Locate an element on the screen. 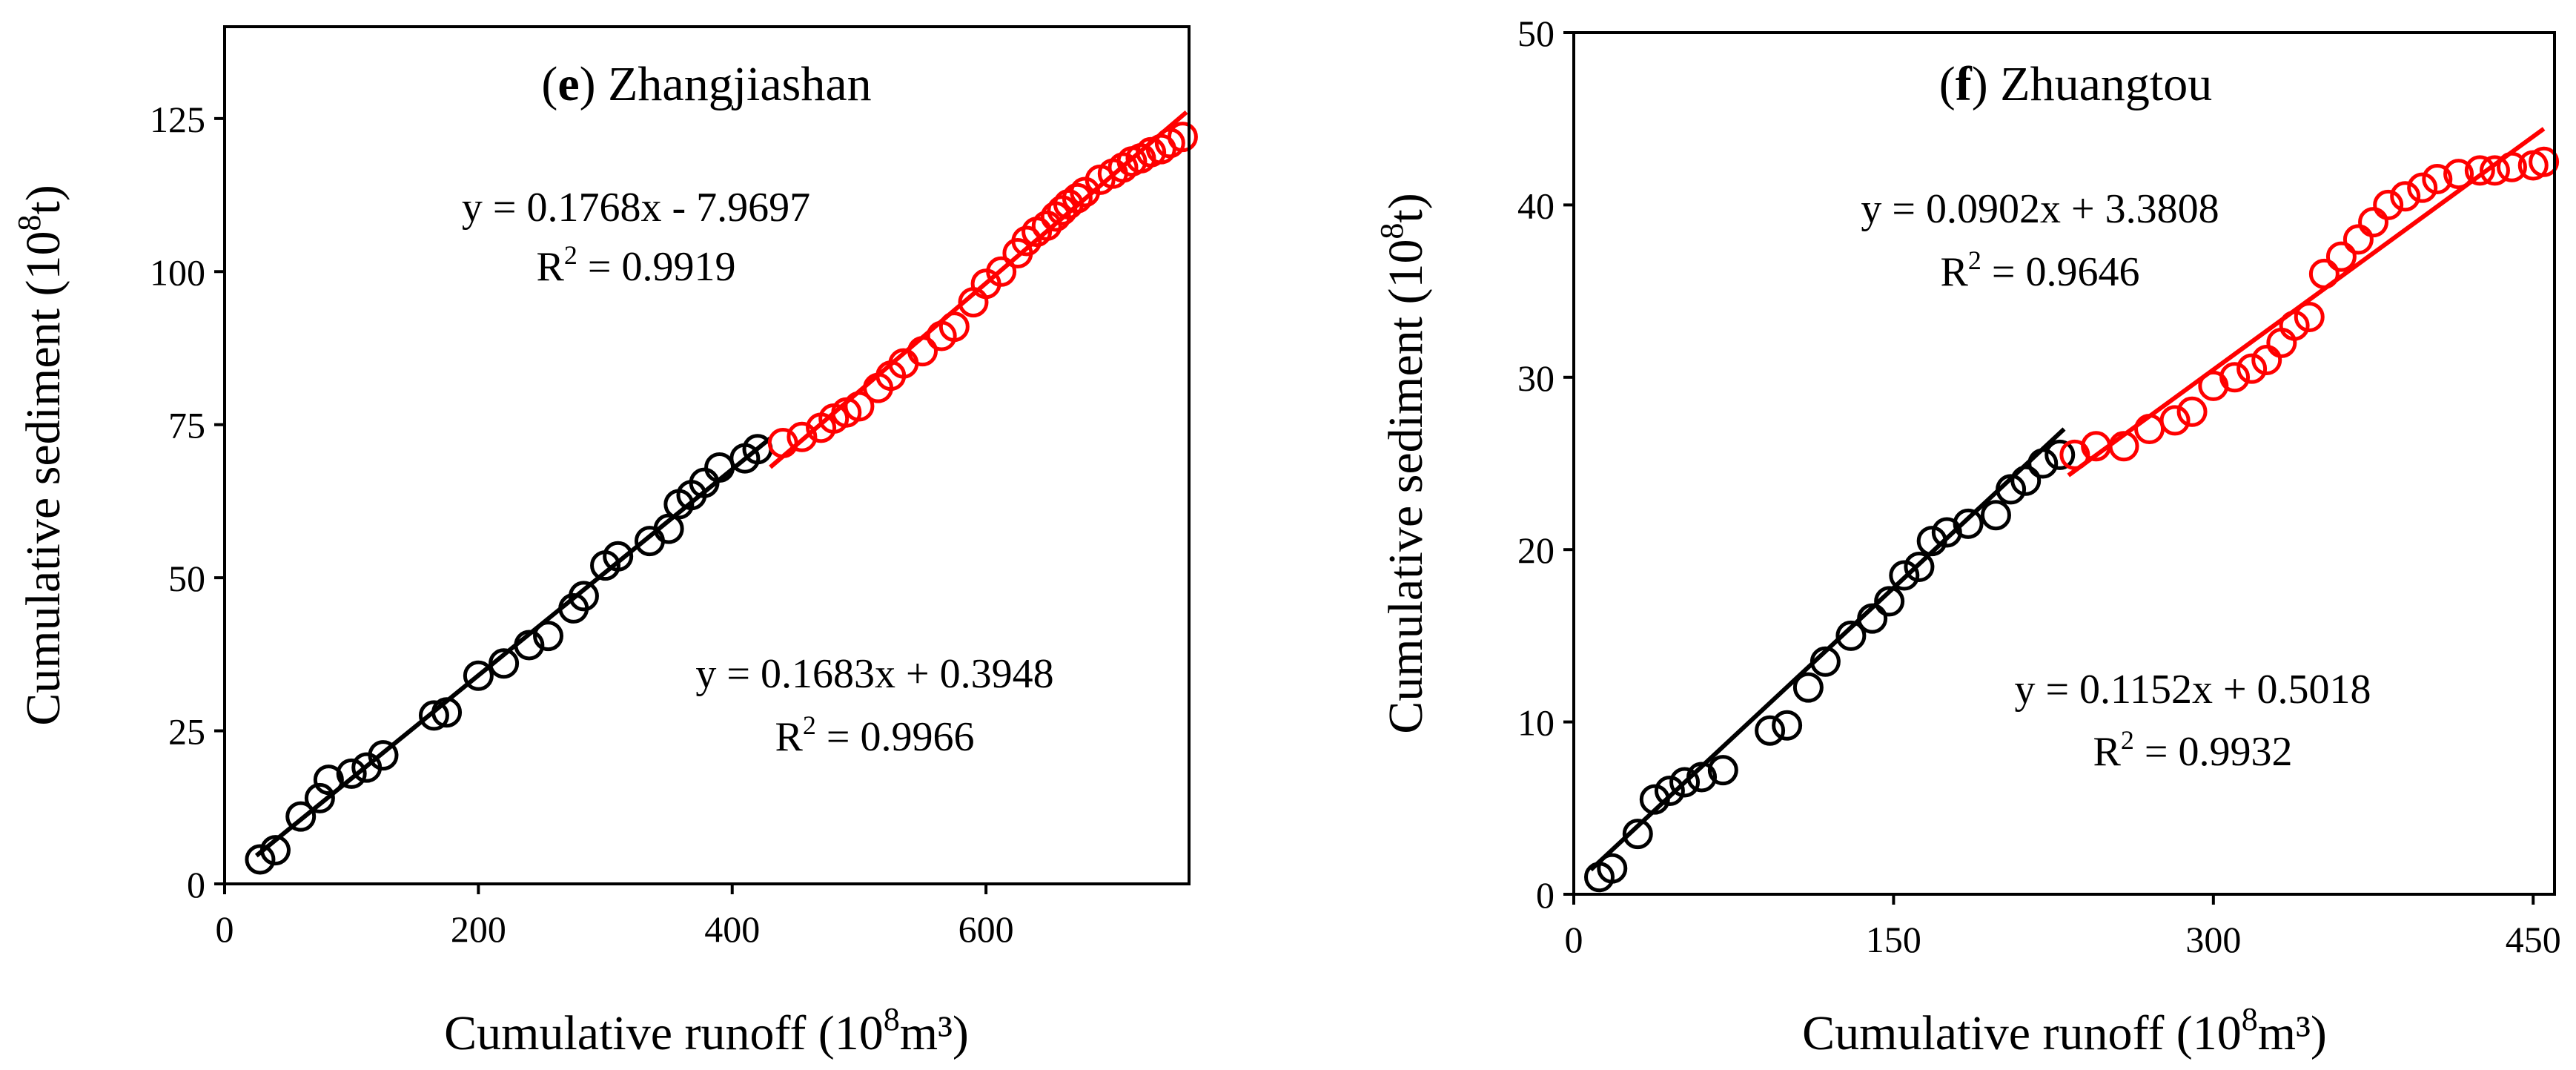 The image size is (2576, 1070). panel-e-x-tick-label: 600 is located at coordinates (986, 929).